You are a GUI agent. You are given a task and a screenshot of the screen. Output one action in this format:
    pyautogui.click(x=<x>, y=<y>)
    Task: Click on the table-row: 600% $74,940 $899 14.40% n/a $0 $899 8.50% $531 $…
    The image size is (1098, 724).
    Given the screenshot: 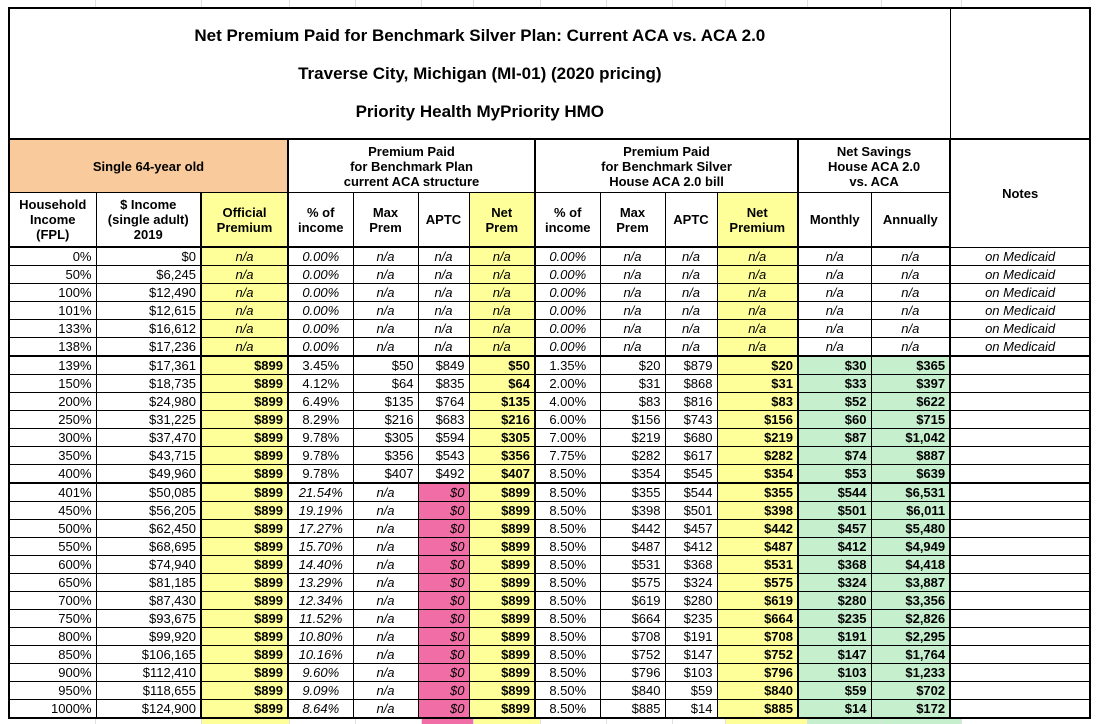 What is the action you would take?
    pyautogui.click(x=549, y=564)
    